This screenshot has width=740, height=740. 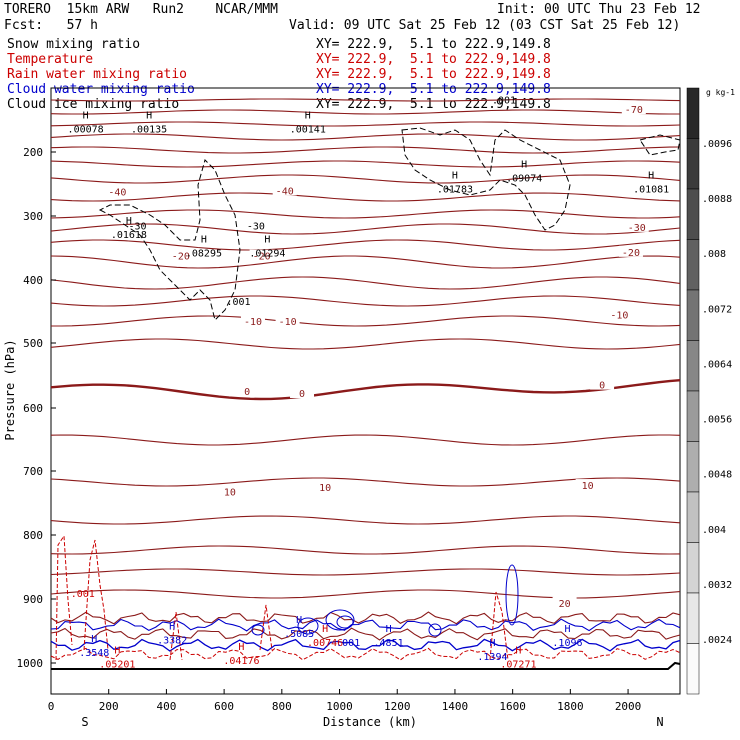 I want to click on cloudwater-max-label: .1096, so click(x=567, y=643).